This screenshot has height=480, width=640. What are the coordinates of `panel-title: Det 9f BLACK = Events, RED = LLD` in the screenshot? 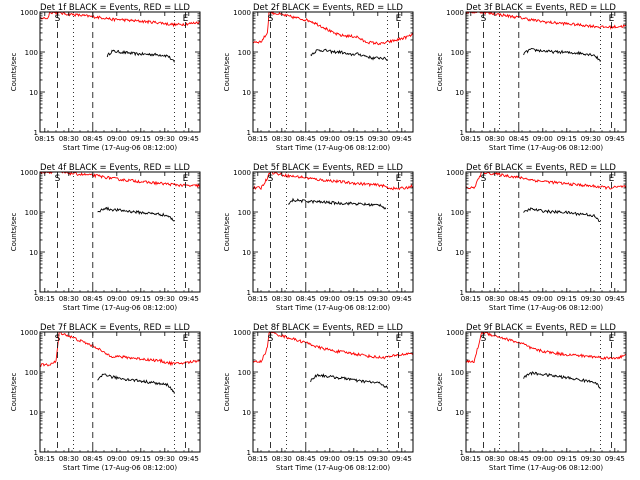 It's located at (541, 328).